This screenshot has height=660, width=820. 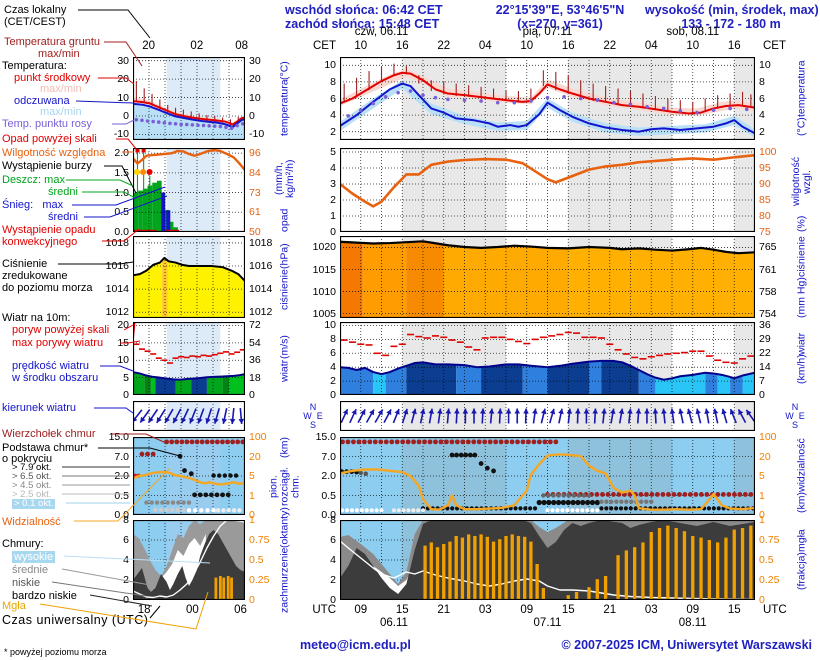 I want to click on tick-label-left: 30, so click(x=123, y=60).